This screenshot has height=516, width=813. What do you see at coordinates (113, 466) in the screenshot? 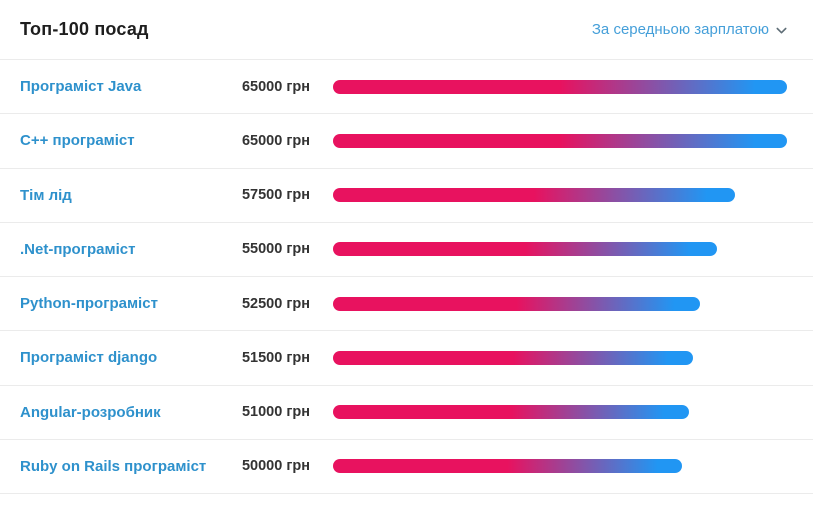
I see `job-title-link: Ruby on Rails програміст` at bounding box center [113, 466].